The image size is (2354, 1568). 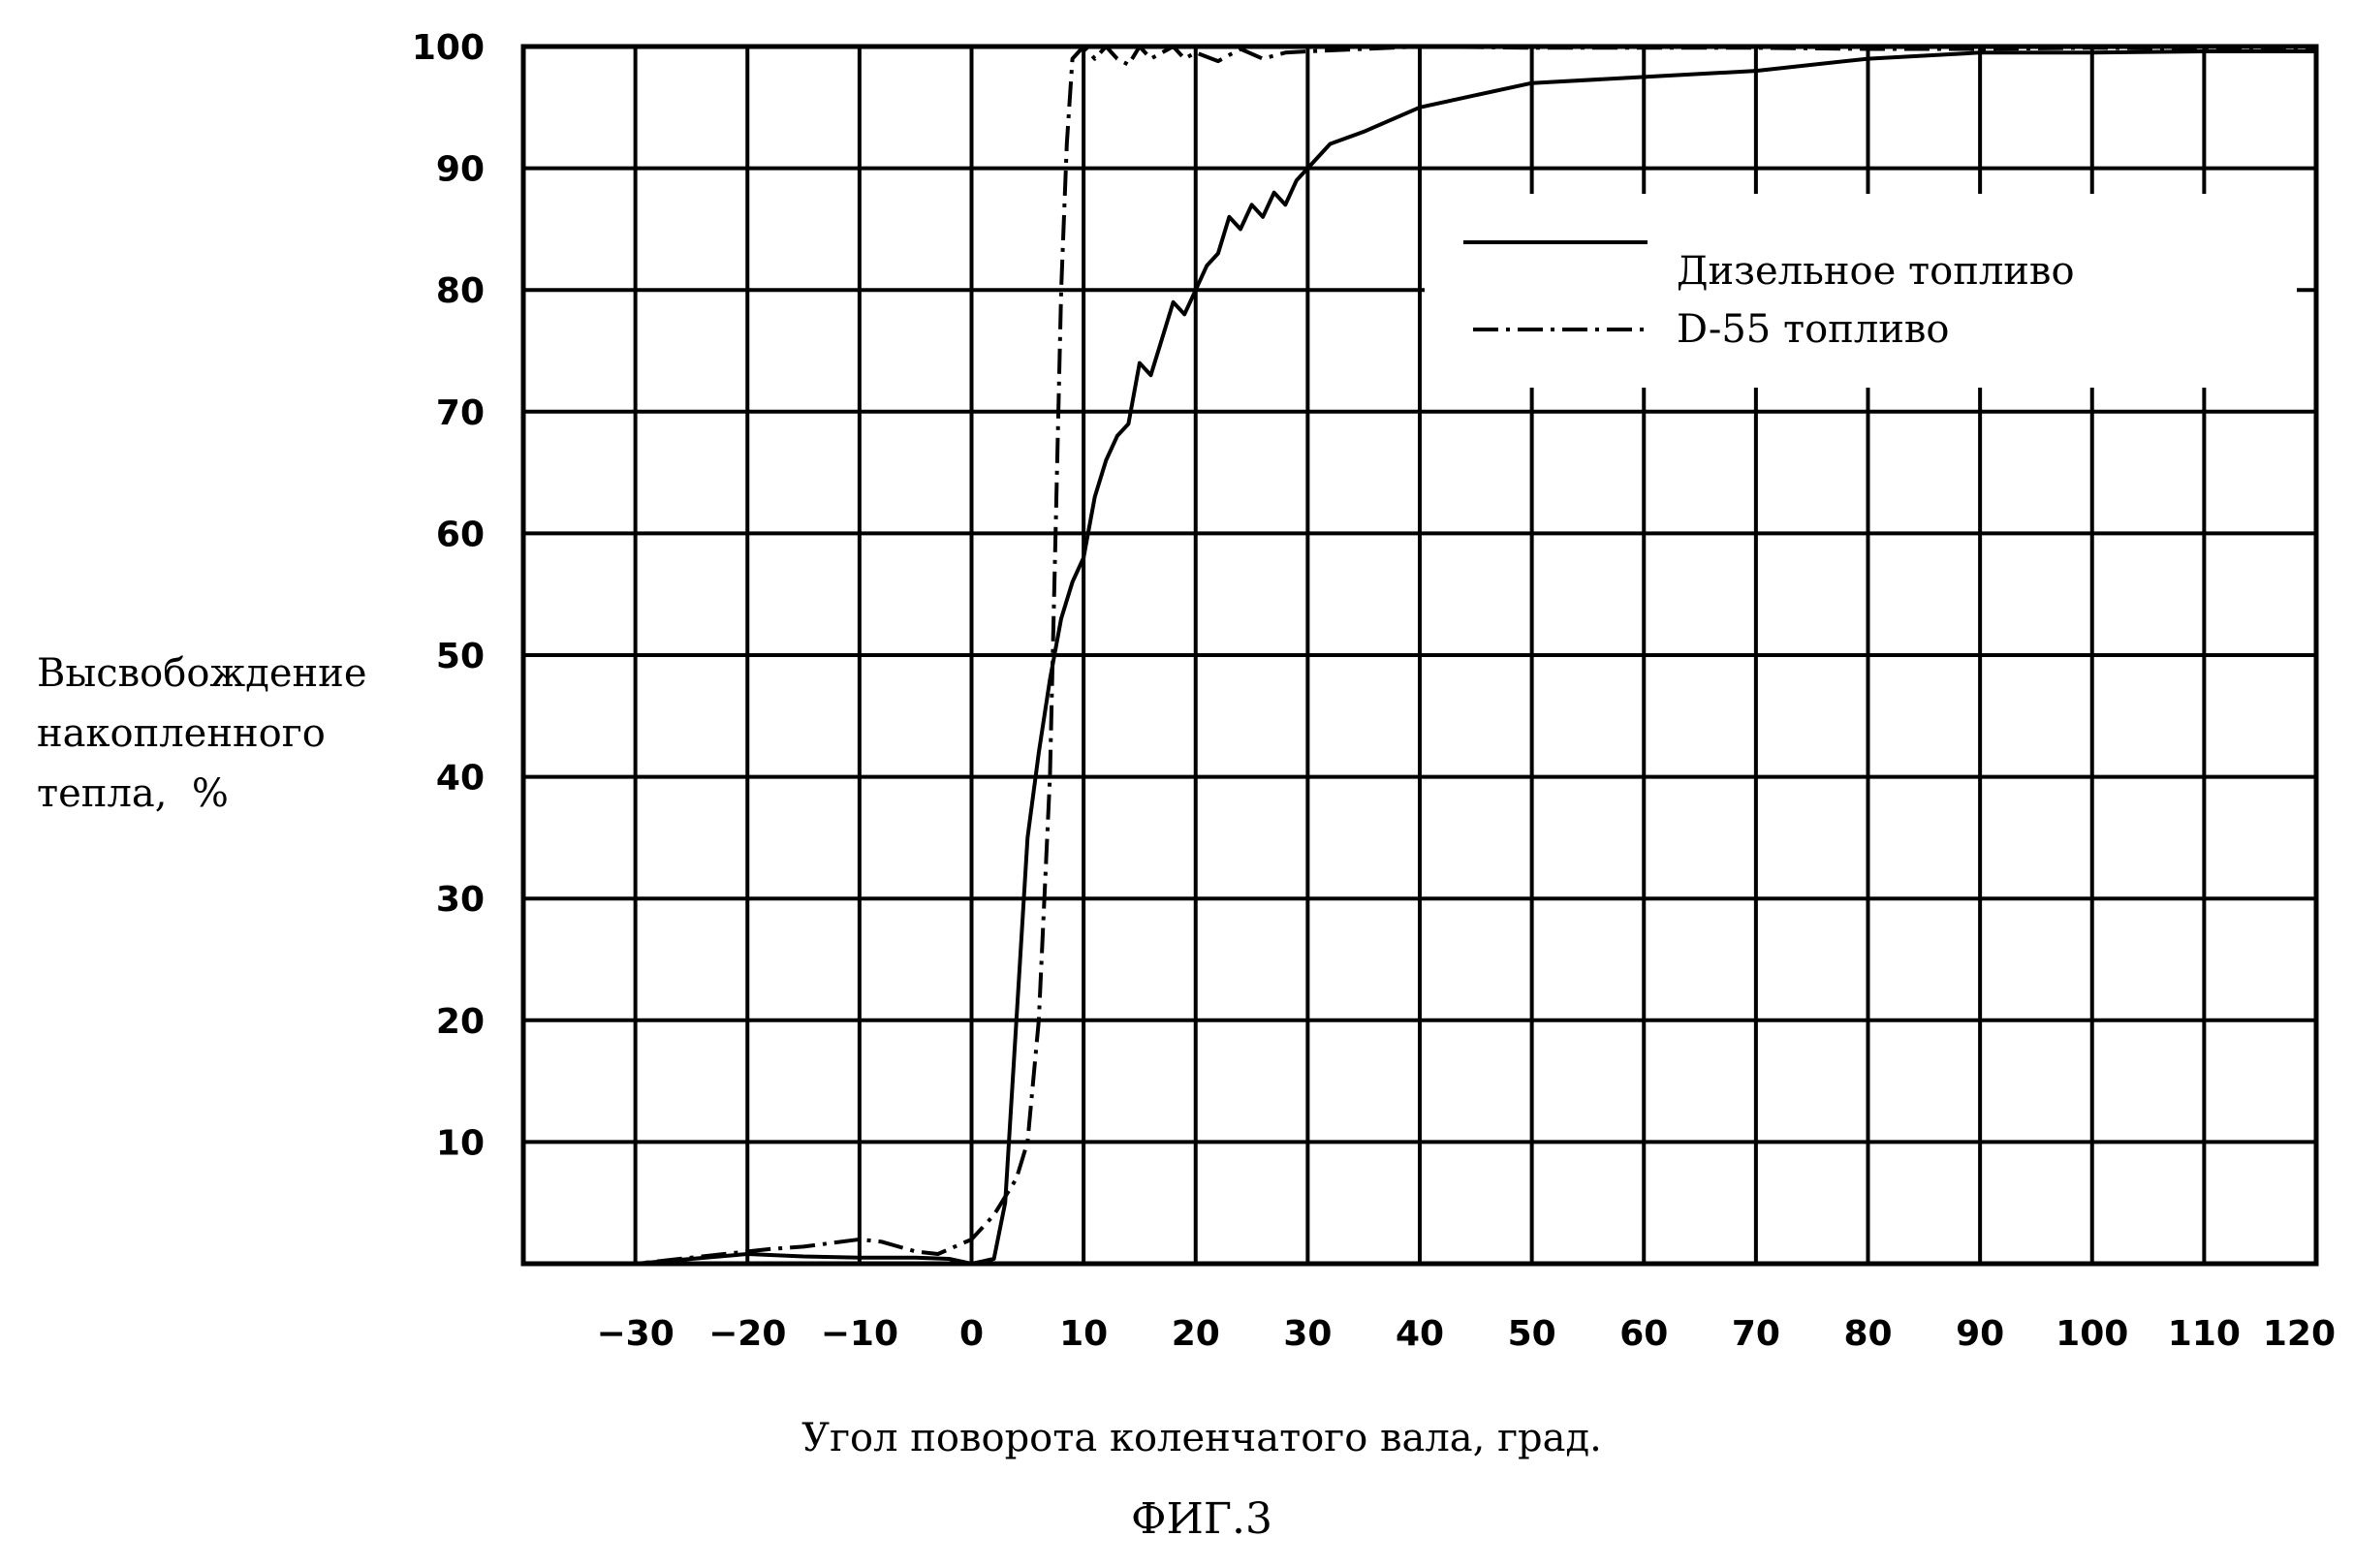 I want to click on x-tick-label: 0, so click(x=971, y=1334).